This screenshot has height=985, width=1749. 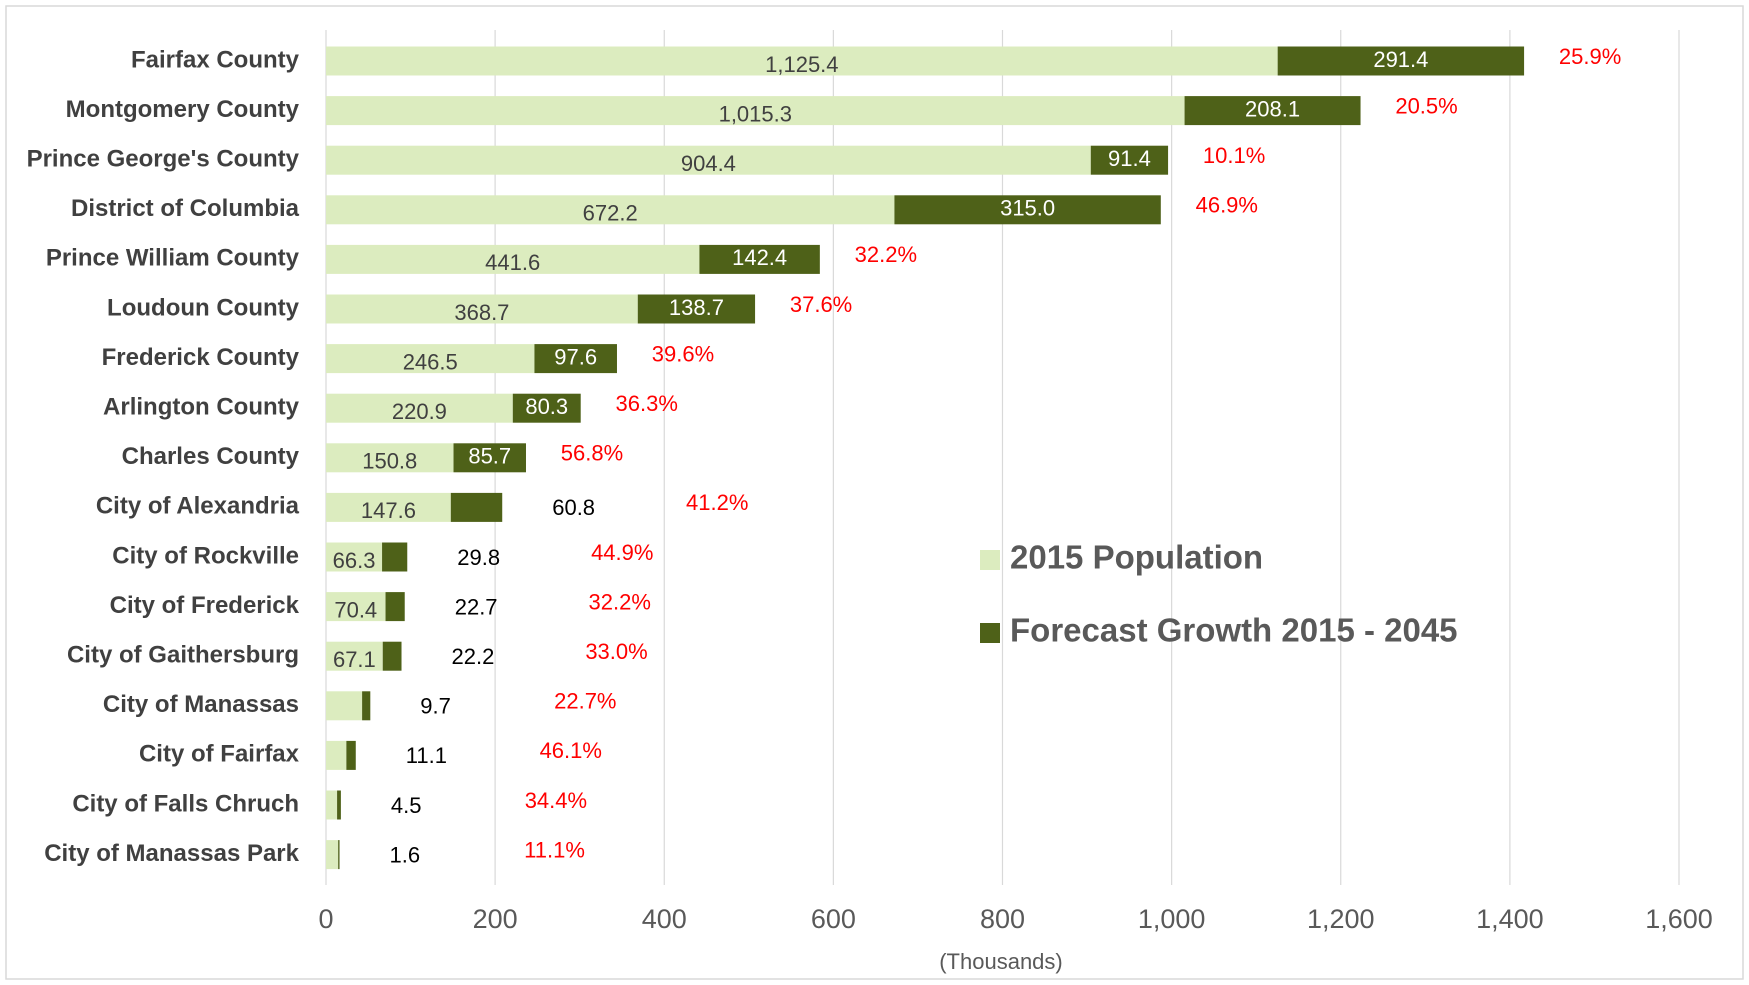 I want to click on data-label: 85.7, so click(x=489, y=456).